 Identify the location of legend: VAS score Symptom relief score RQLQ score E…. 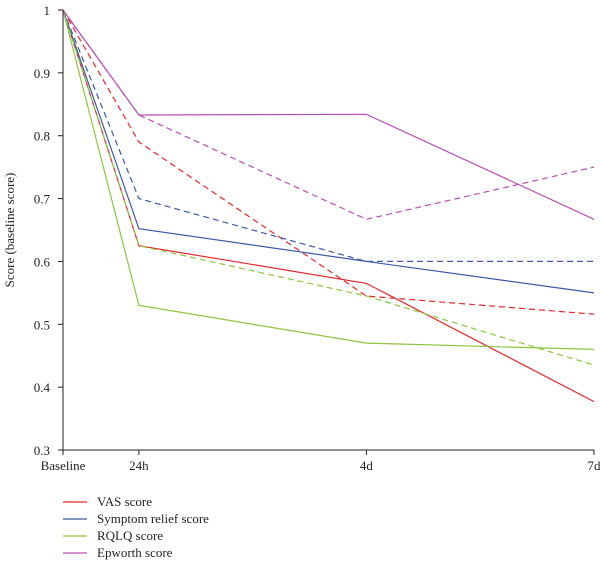
(136, 527).